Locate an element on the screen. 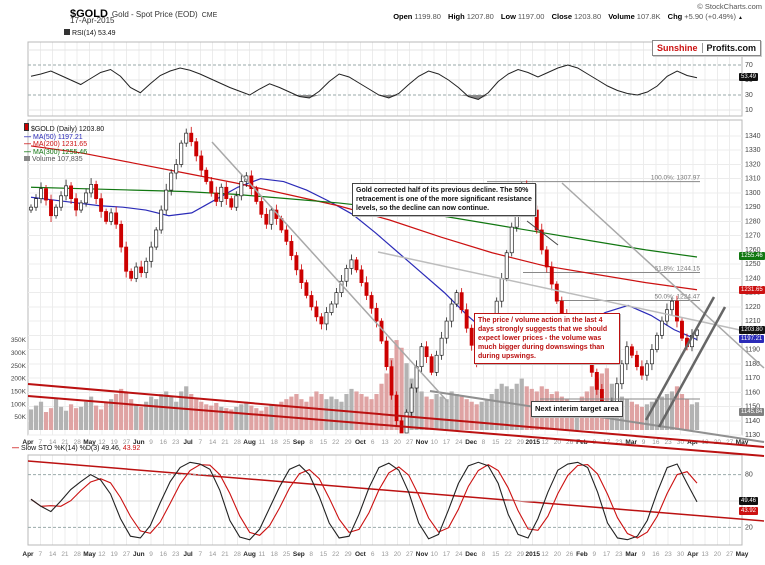 The image size is (765, 565). axis-label: 13 is located at coordinates (705, 554).